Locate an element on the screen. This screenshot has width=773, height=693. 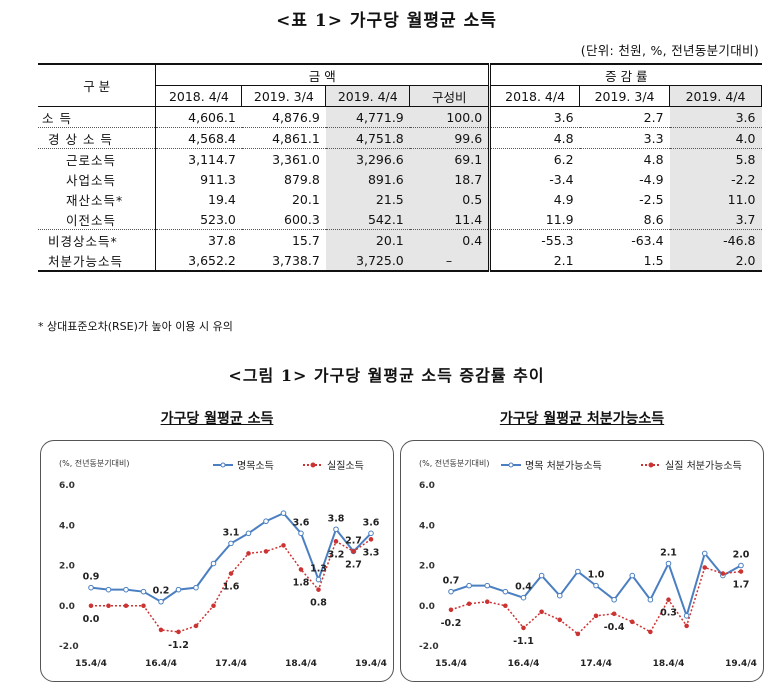
row-label: 재산소득* is located at coordinates (97, 199).